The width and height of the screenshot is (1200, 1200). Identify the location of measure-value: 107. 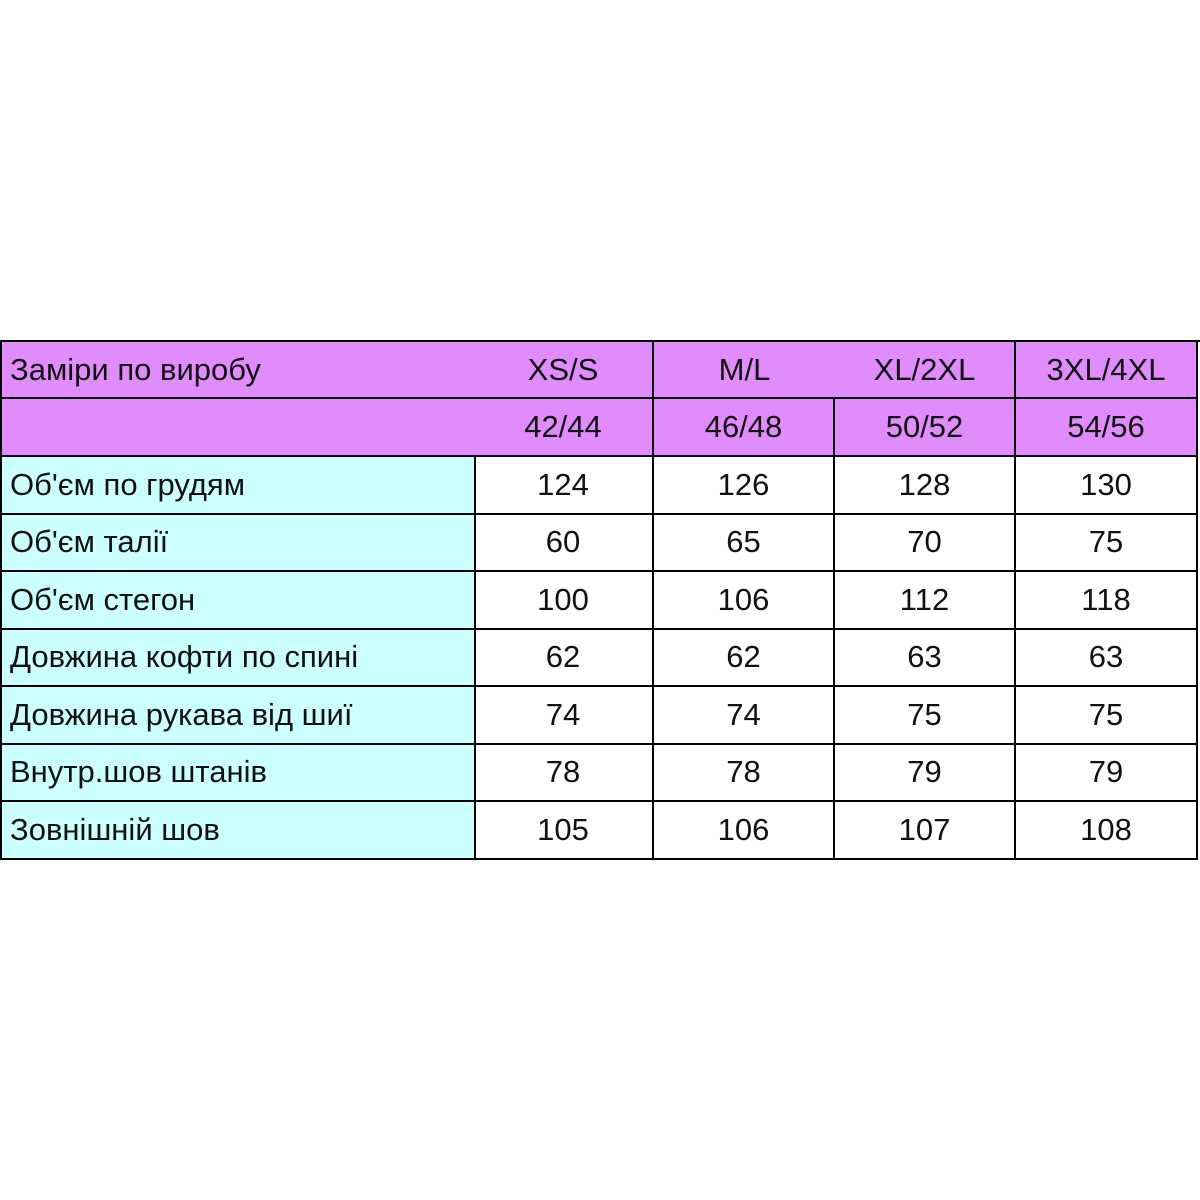
(925, 831).